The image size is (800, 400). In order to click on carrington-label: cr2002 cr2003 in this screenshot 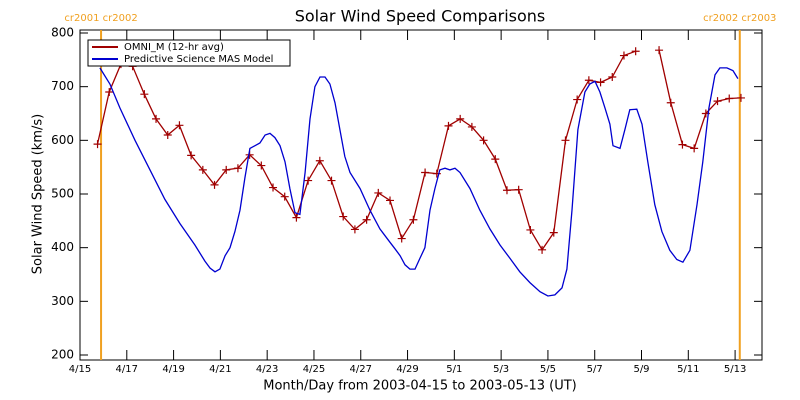, I will do `click(739, 18)`.